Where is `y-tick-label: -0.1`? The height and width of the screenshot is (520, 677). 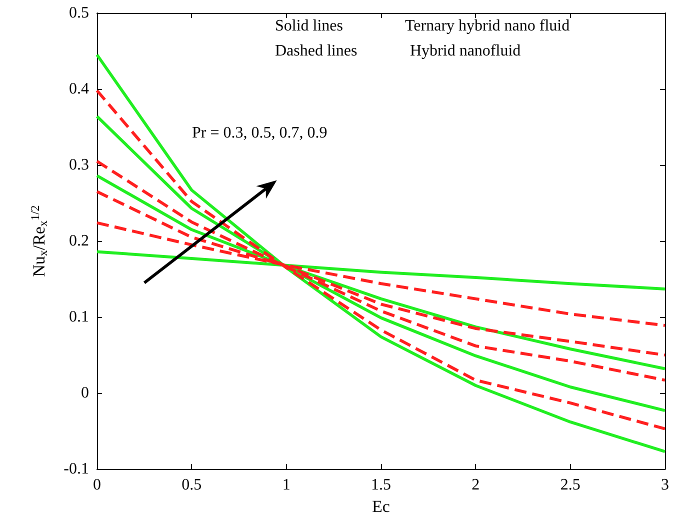
y-tick-label: -0.1 is located at coordinates (76, 469).